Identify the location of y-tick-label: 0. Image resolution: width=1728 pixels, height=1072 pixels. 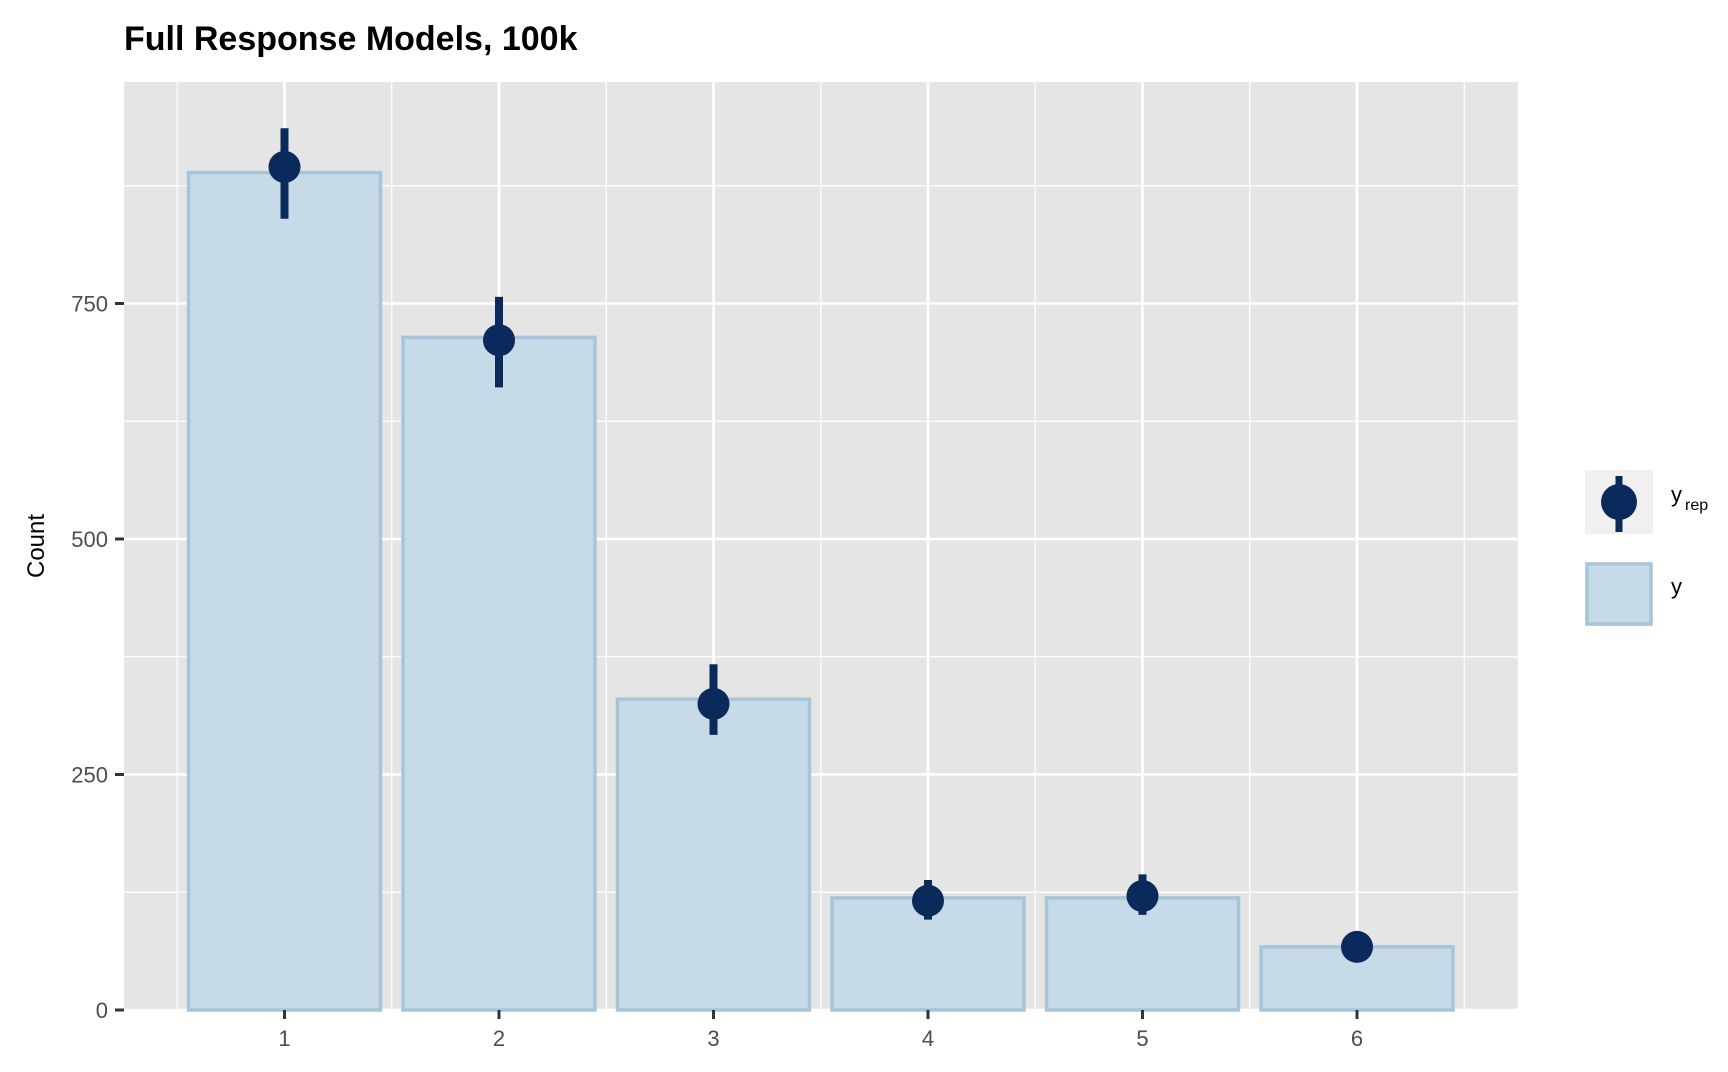
(102, 1010).